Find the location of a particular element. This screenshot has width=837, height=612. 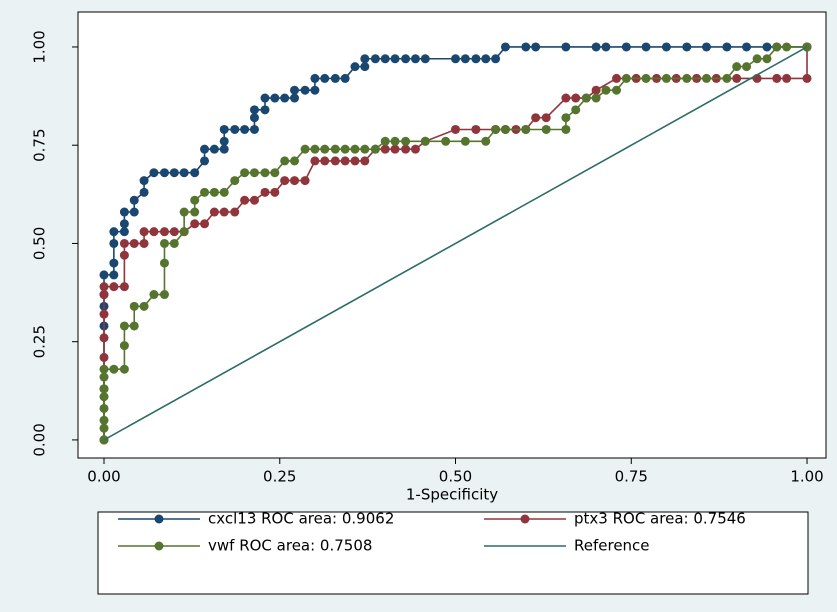

y-tick-label: 0.00 is located at coordinates (40, 439).